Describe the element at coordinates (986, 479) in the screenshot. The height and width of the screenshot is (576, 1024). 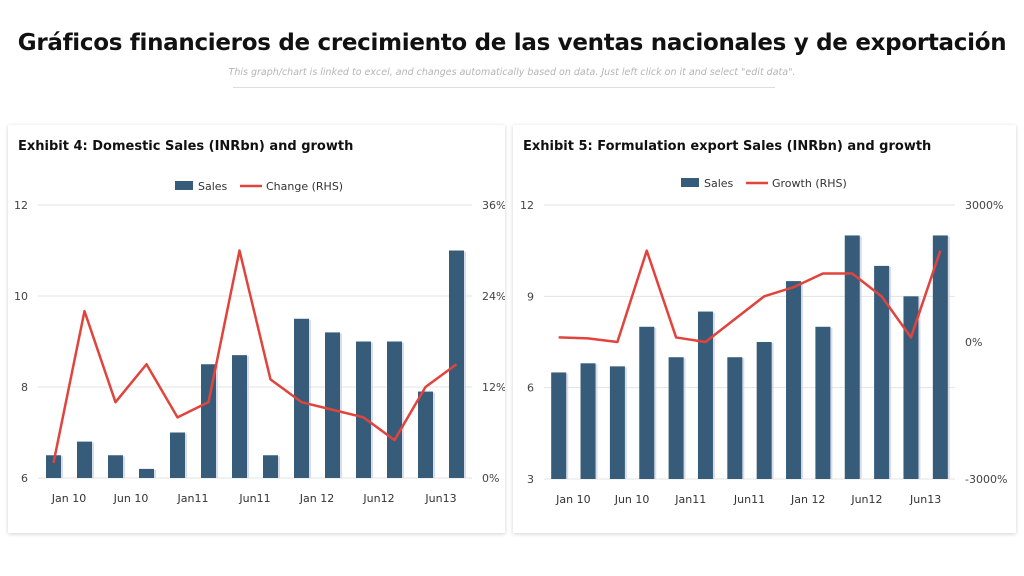
I see `y2-tick-label: -3000%` at that location.